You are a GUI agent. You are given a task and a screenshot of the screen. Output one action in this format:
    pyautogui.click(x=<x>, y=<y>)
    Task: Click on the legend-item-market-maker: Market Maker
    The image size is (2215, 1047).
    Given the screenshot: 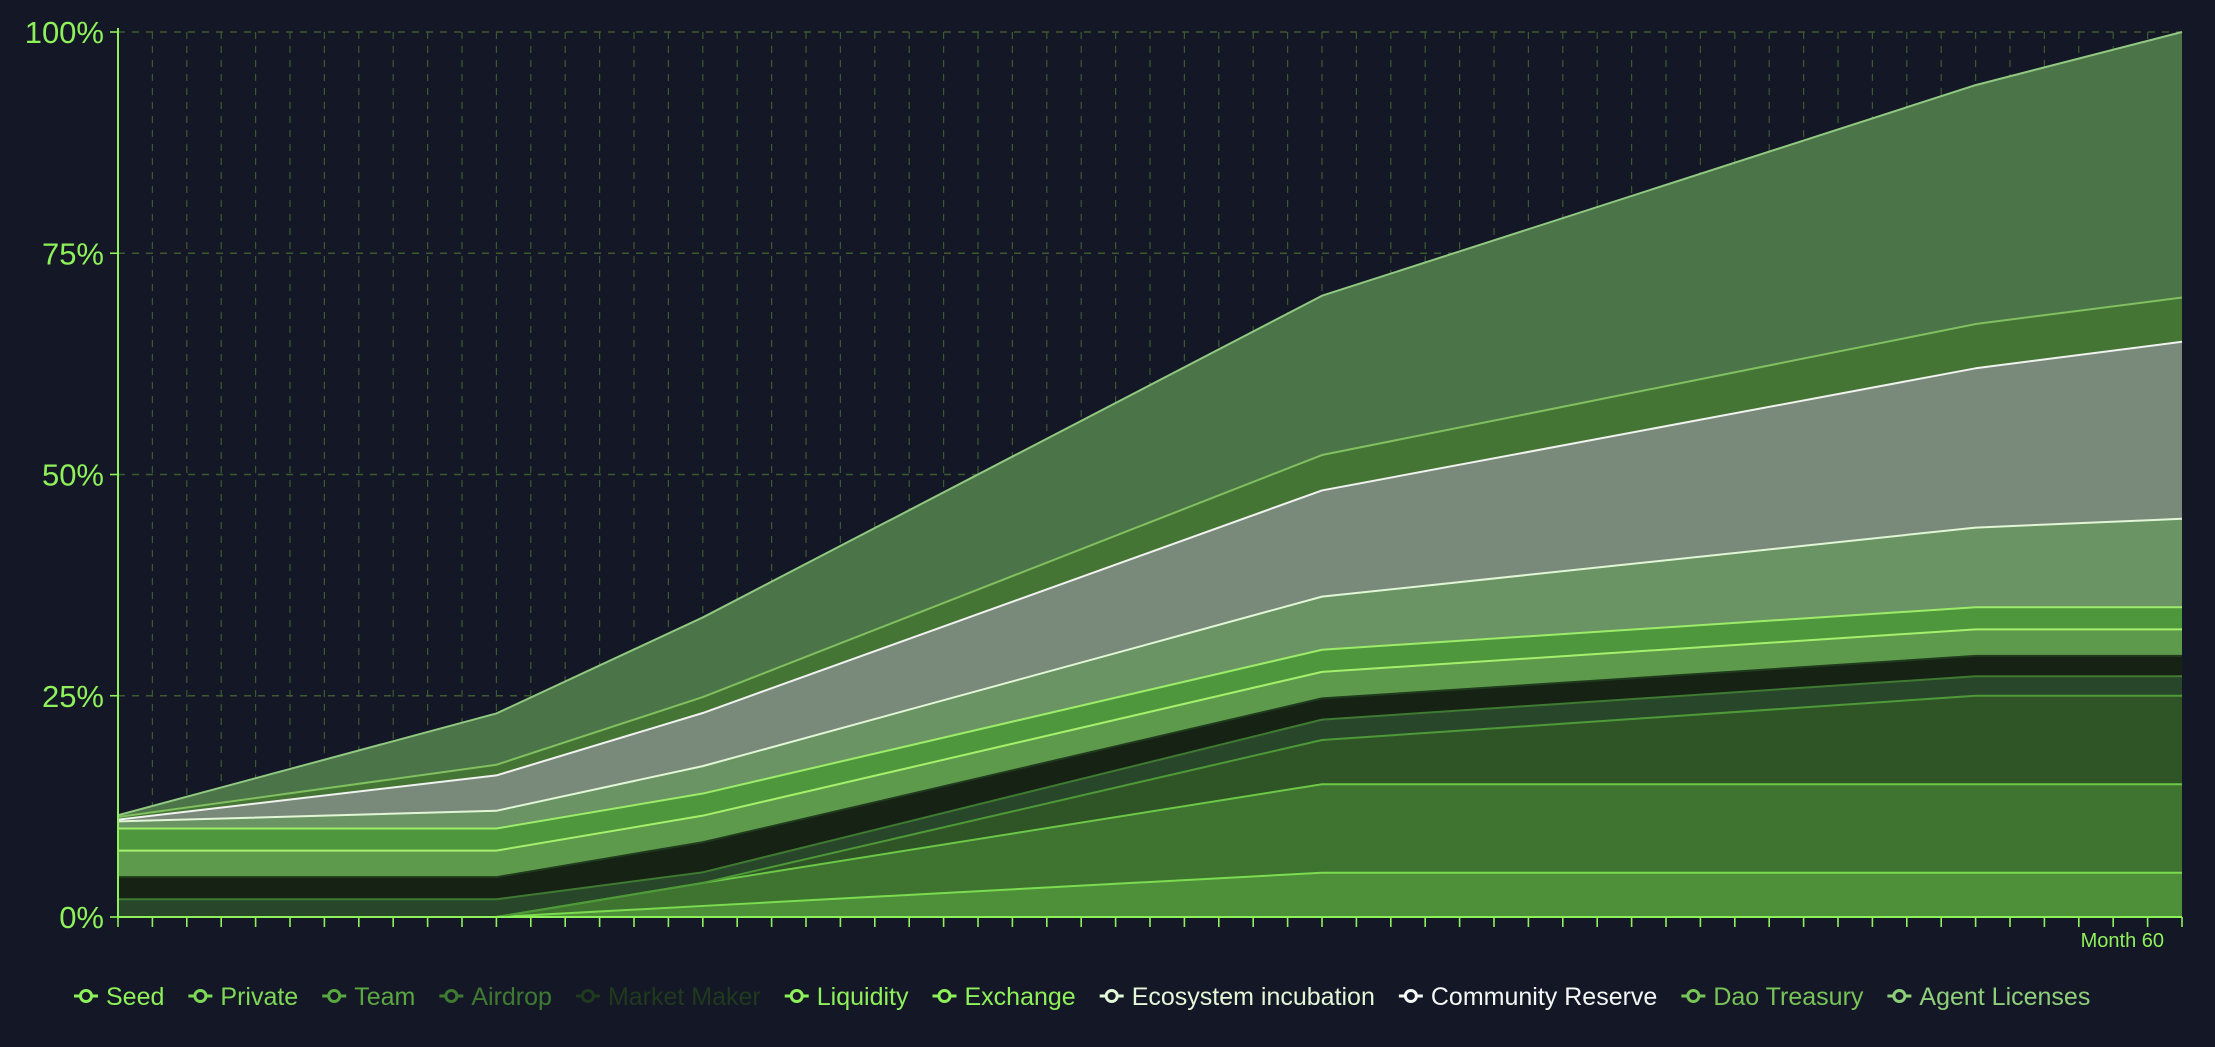 What is the action you would take?
    pyautogui.click(x=668, y=997)
    